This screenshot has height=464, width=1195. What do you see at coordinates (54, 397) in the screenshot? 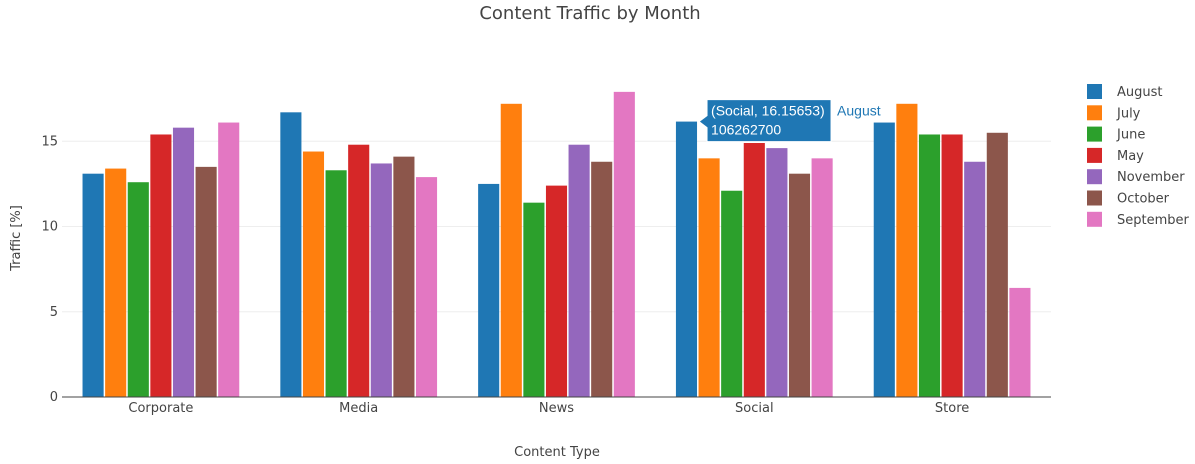
I see `y-tick-label: 0` at bounding box center [54, 397].